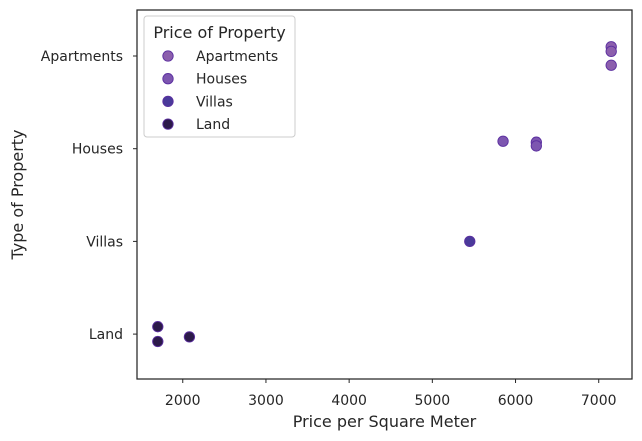 This screenshot has height=441, width=642. What do you see at coordinates (104, 242) in the screenshot?
I see `y-tick-label: Villas` at bounding box center [104, 242].